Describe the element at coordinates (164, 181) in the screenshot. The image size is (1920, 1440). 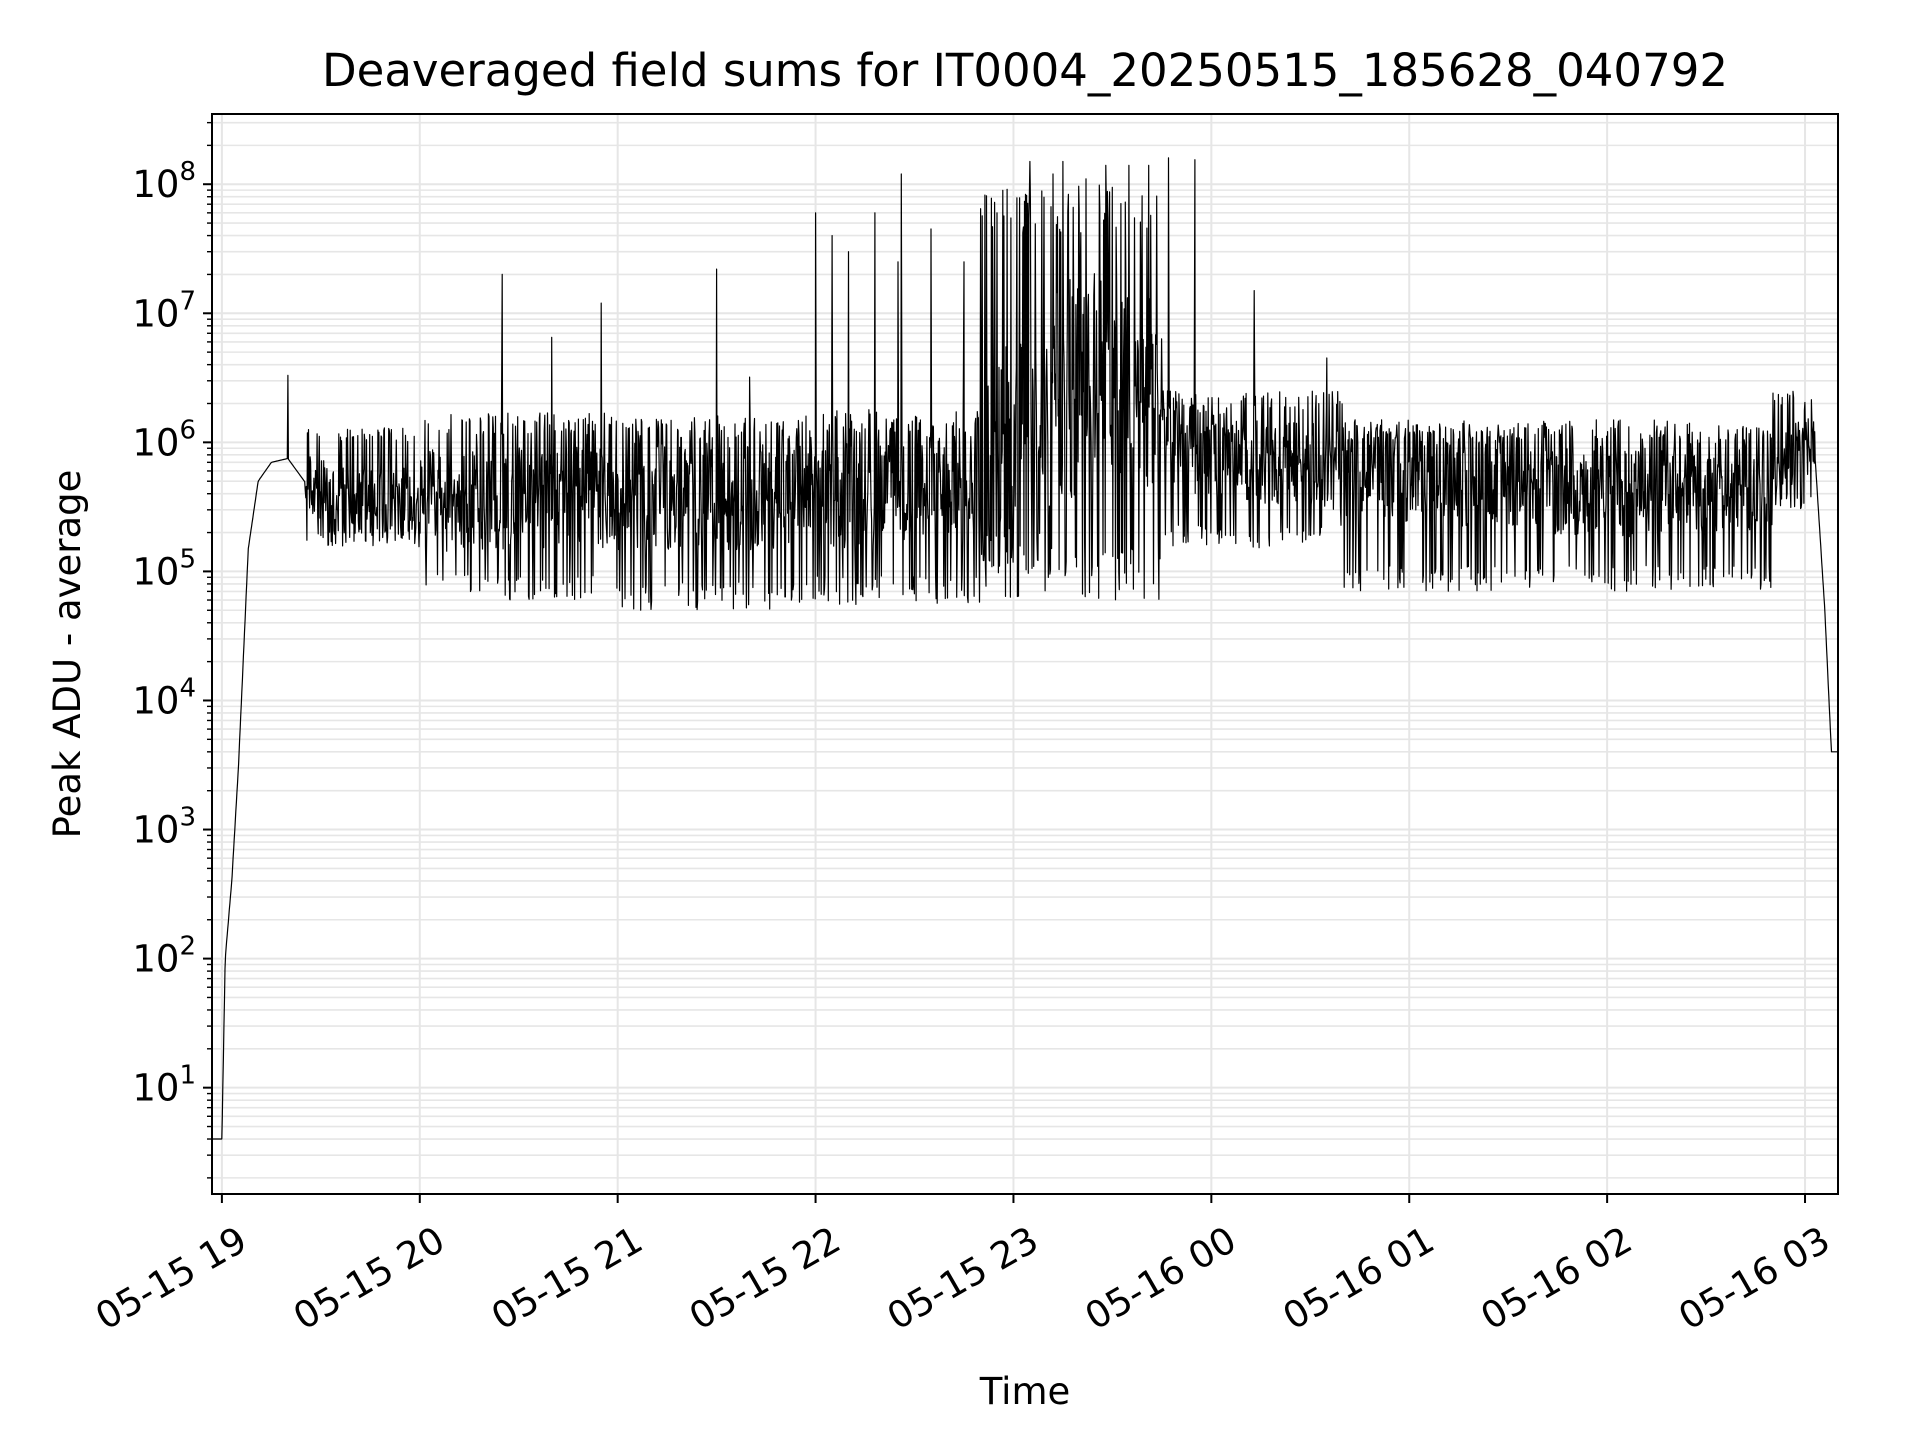
I see `y-tick-label: 10⁸` at that location.